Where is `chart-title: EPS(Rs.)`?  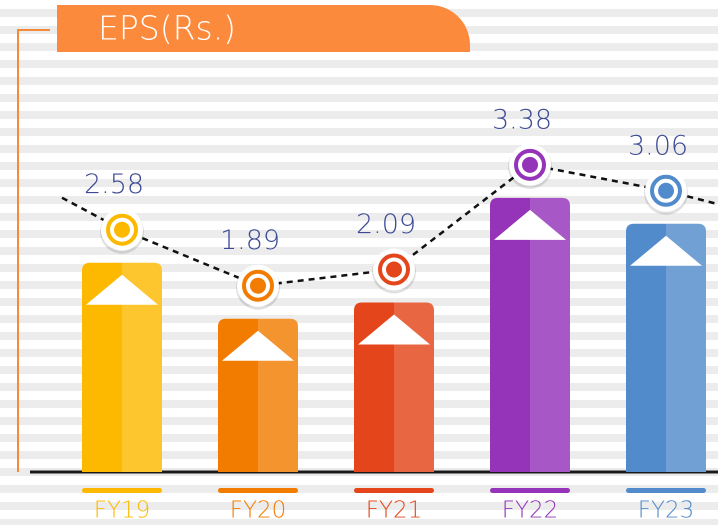 chart-title: EPS(Rs.) is located at coordinates (167, 28).